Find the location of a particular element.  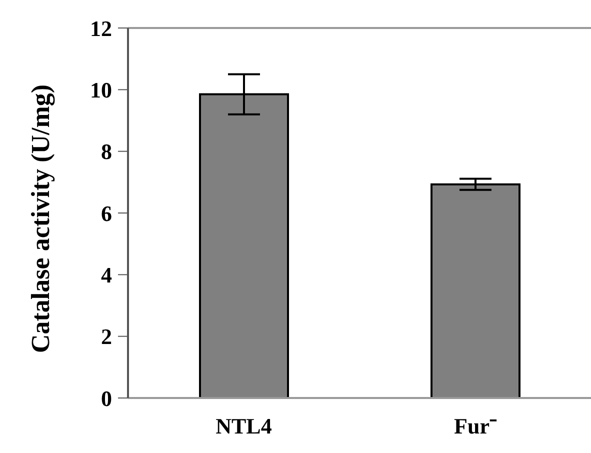

y-tick-label: 8 is located at coordinates (106, 151).